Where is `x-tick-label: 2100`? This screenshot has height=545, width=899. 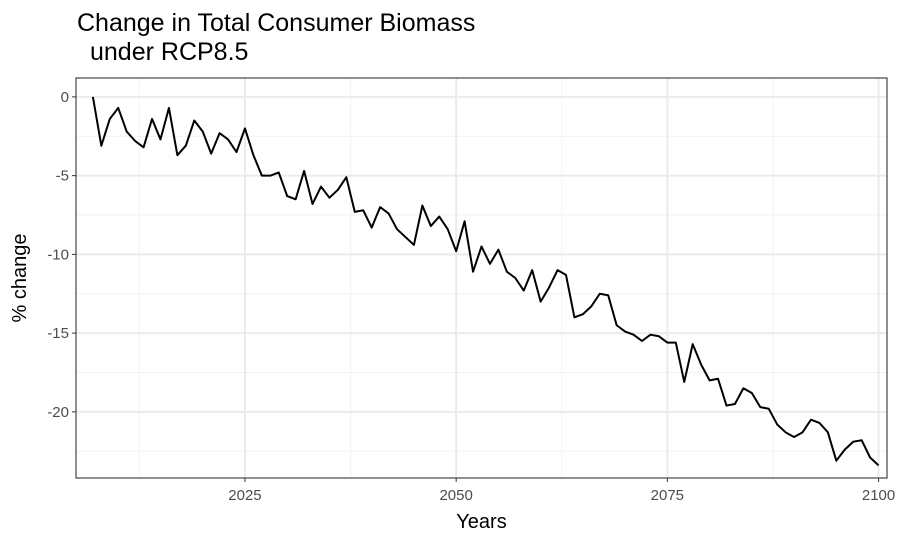
x-tick-label: 2100 is located at coordinates (878, 495).